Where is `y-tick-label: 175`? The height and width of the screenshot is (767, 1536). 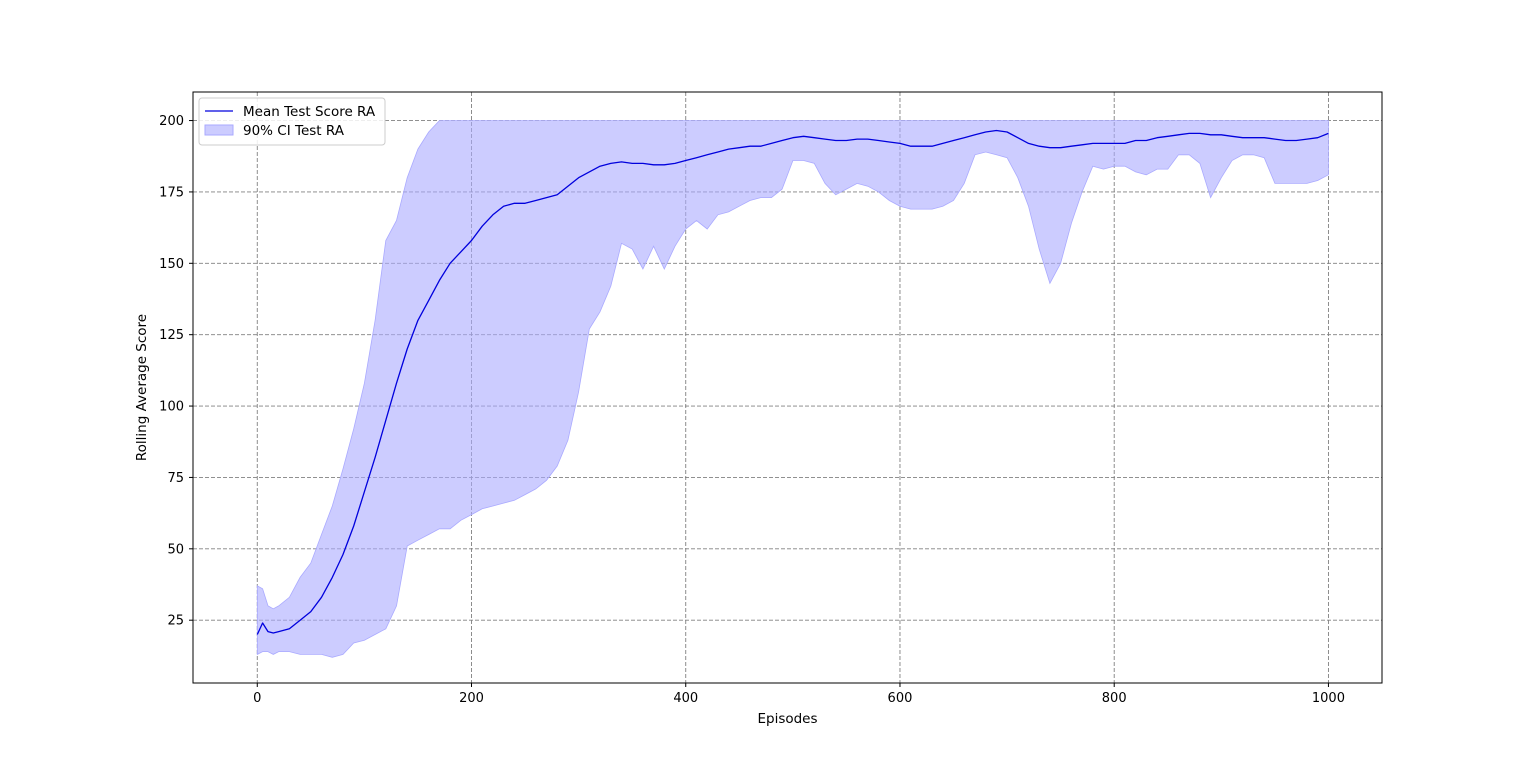 y-tick-label: 175 is located at coordinates (171, 192).